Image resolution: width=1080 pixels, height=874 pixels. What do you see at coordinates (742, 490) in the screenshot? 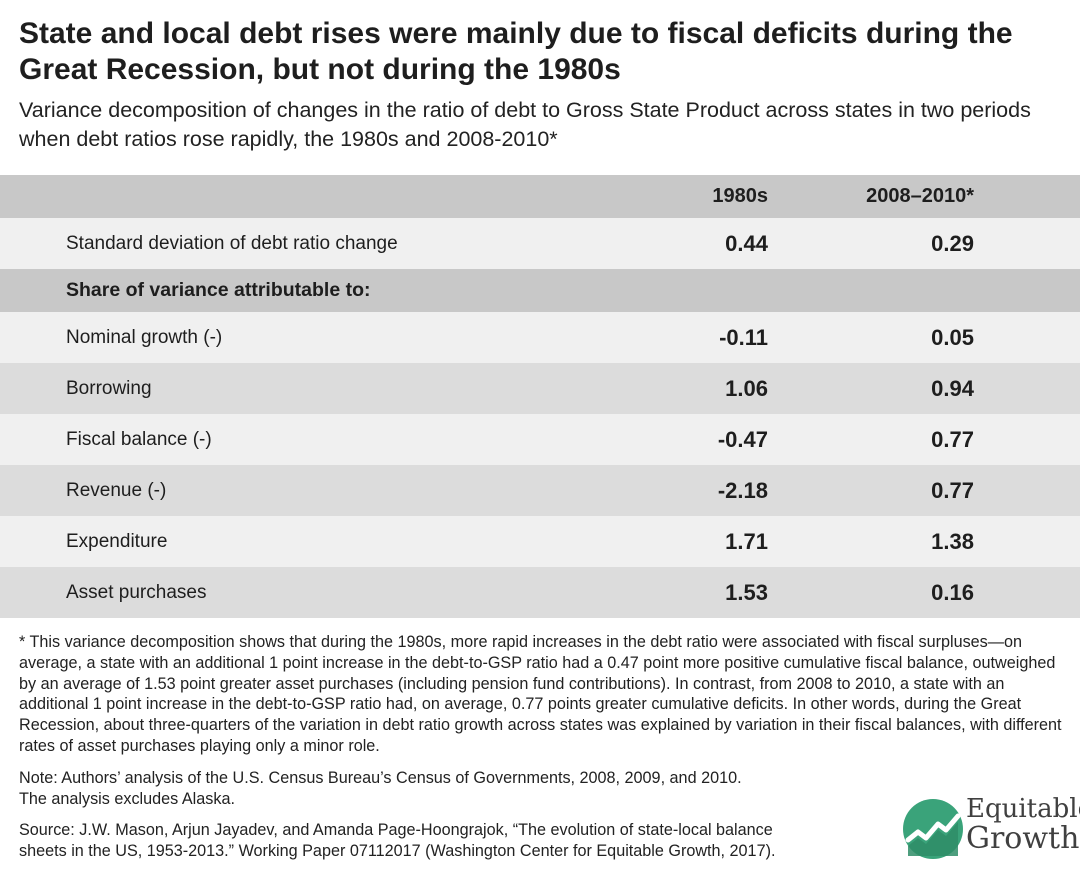
I see `value-1980s: -2.18` at bounding box center [742, 490].